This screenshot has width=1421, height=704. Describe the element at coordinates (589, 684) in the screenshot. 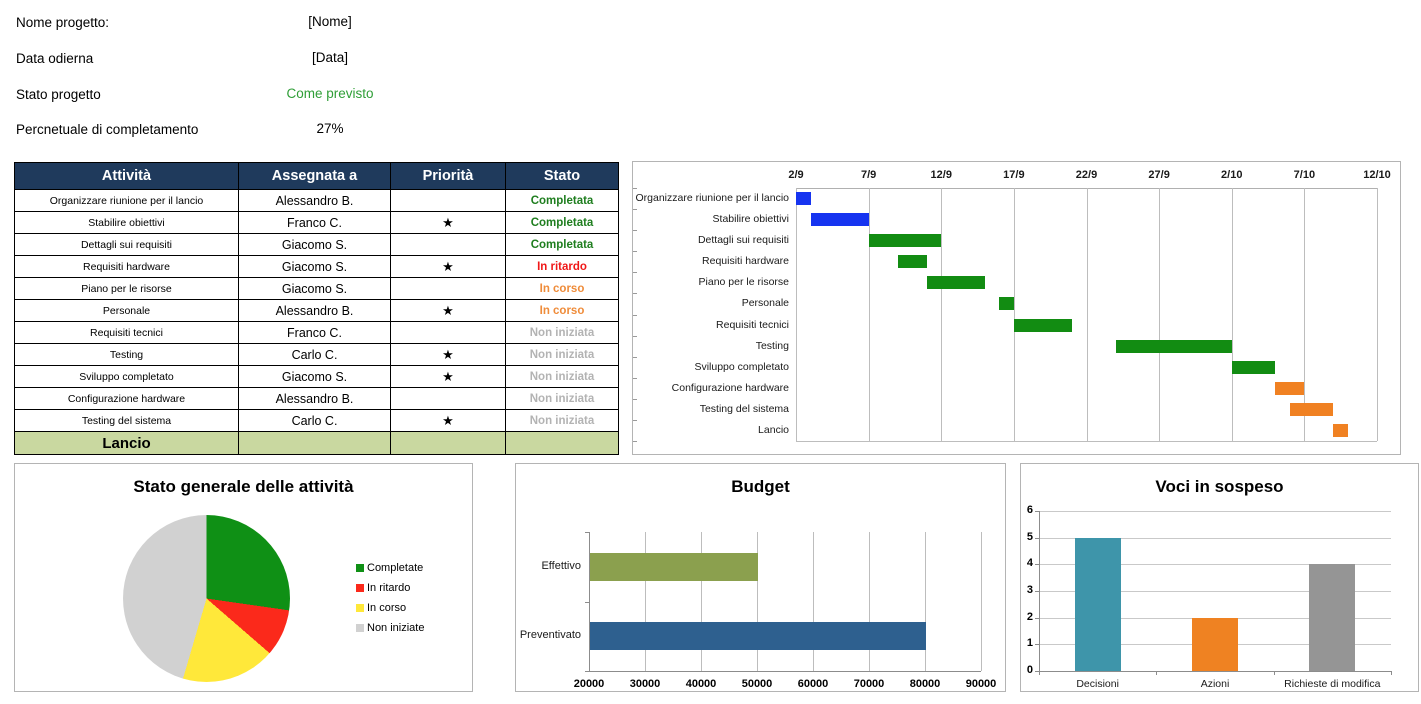

I see `budget-x-tick-label: 20000` at that location.